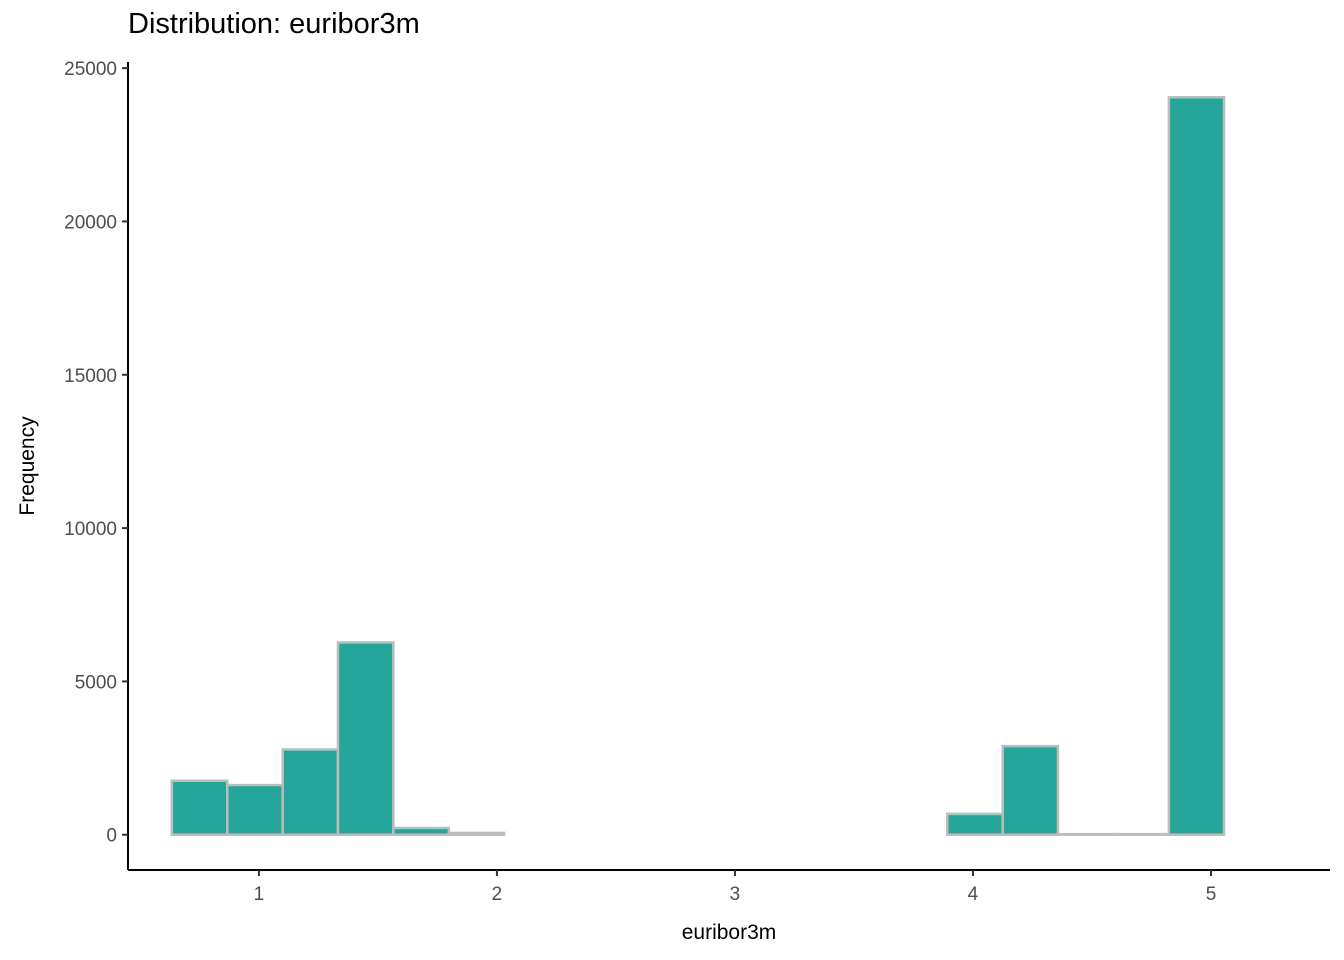 This screenshot has height=960, width=1344. I want to click on chart-title: Distribution: euribor3m, so click(274, 24).